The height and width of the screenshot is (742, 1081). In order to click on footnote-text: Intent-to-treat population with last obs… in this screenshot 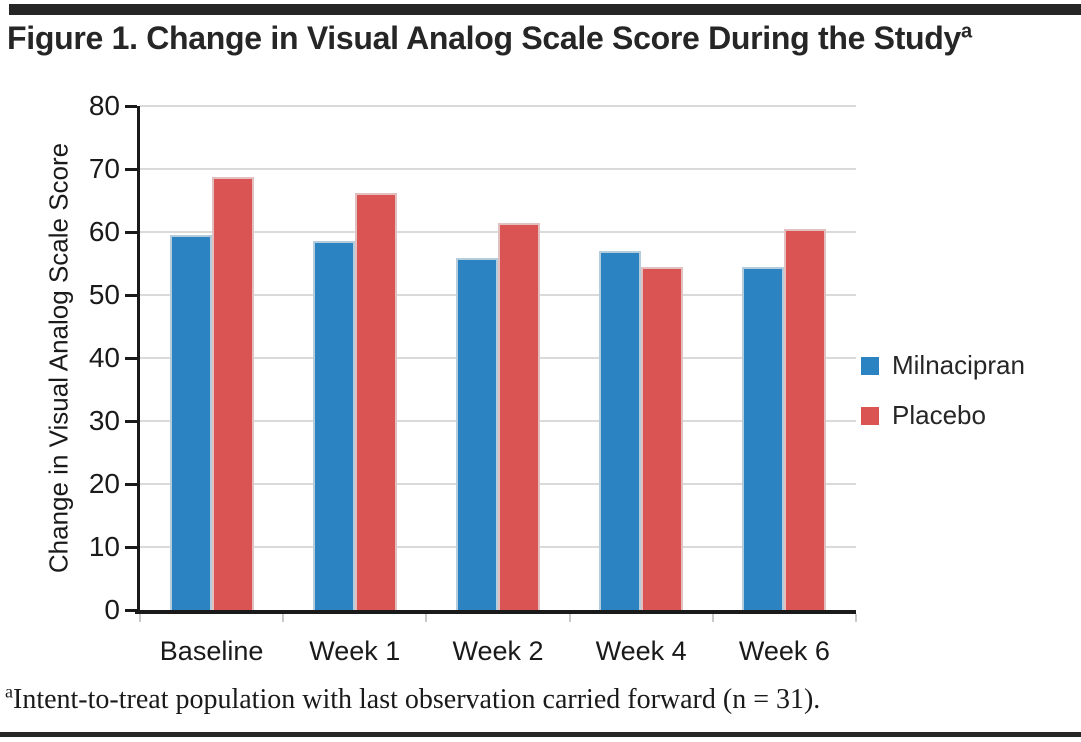, I will do `click(417, 699)`.